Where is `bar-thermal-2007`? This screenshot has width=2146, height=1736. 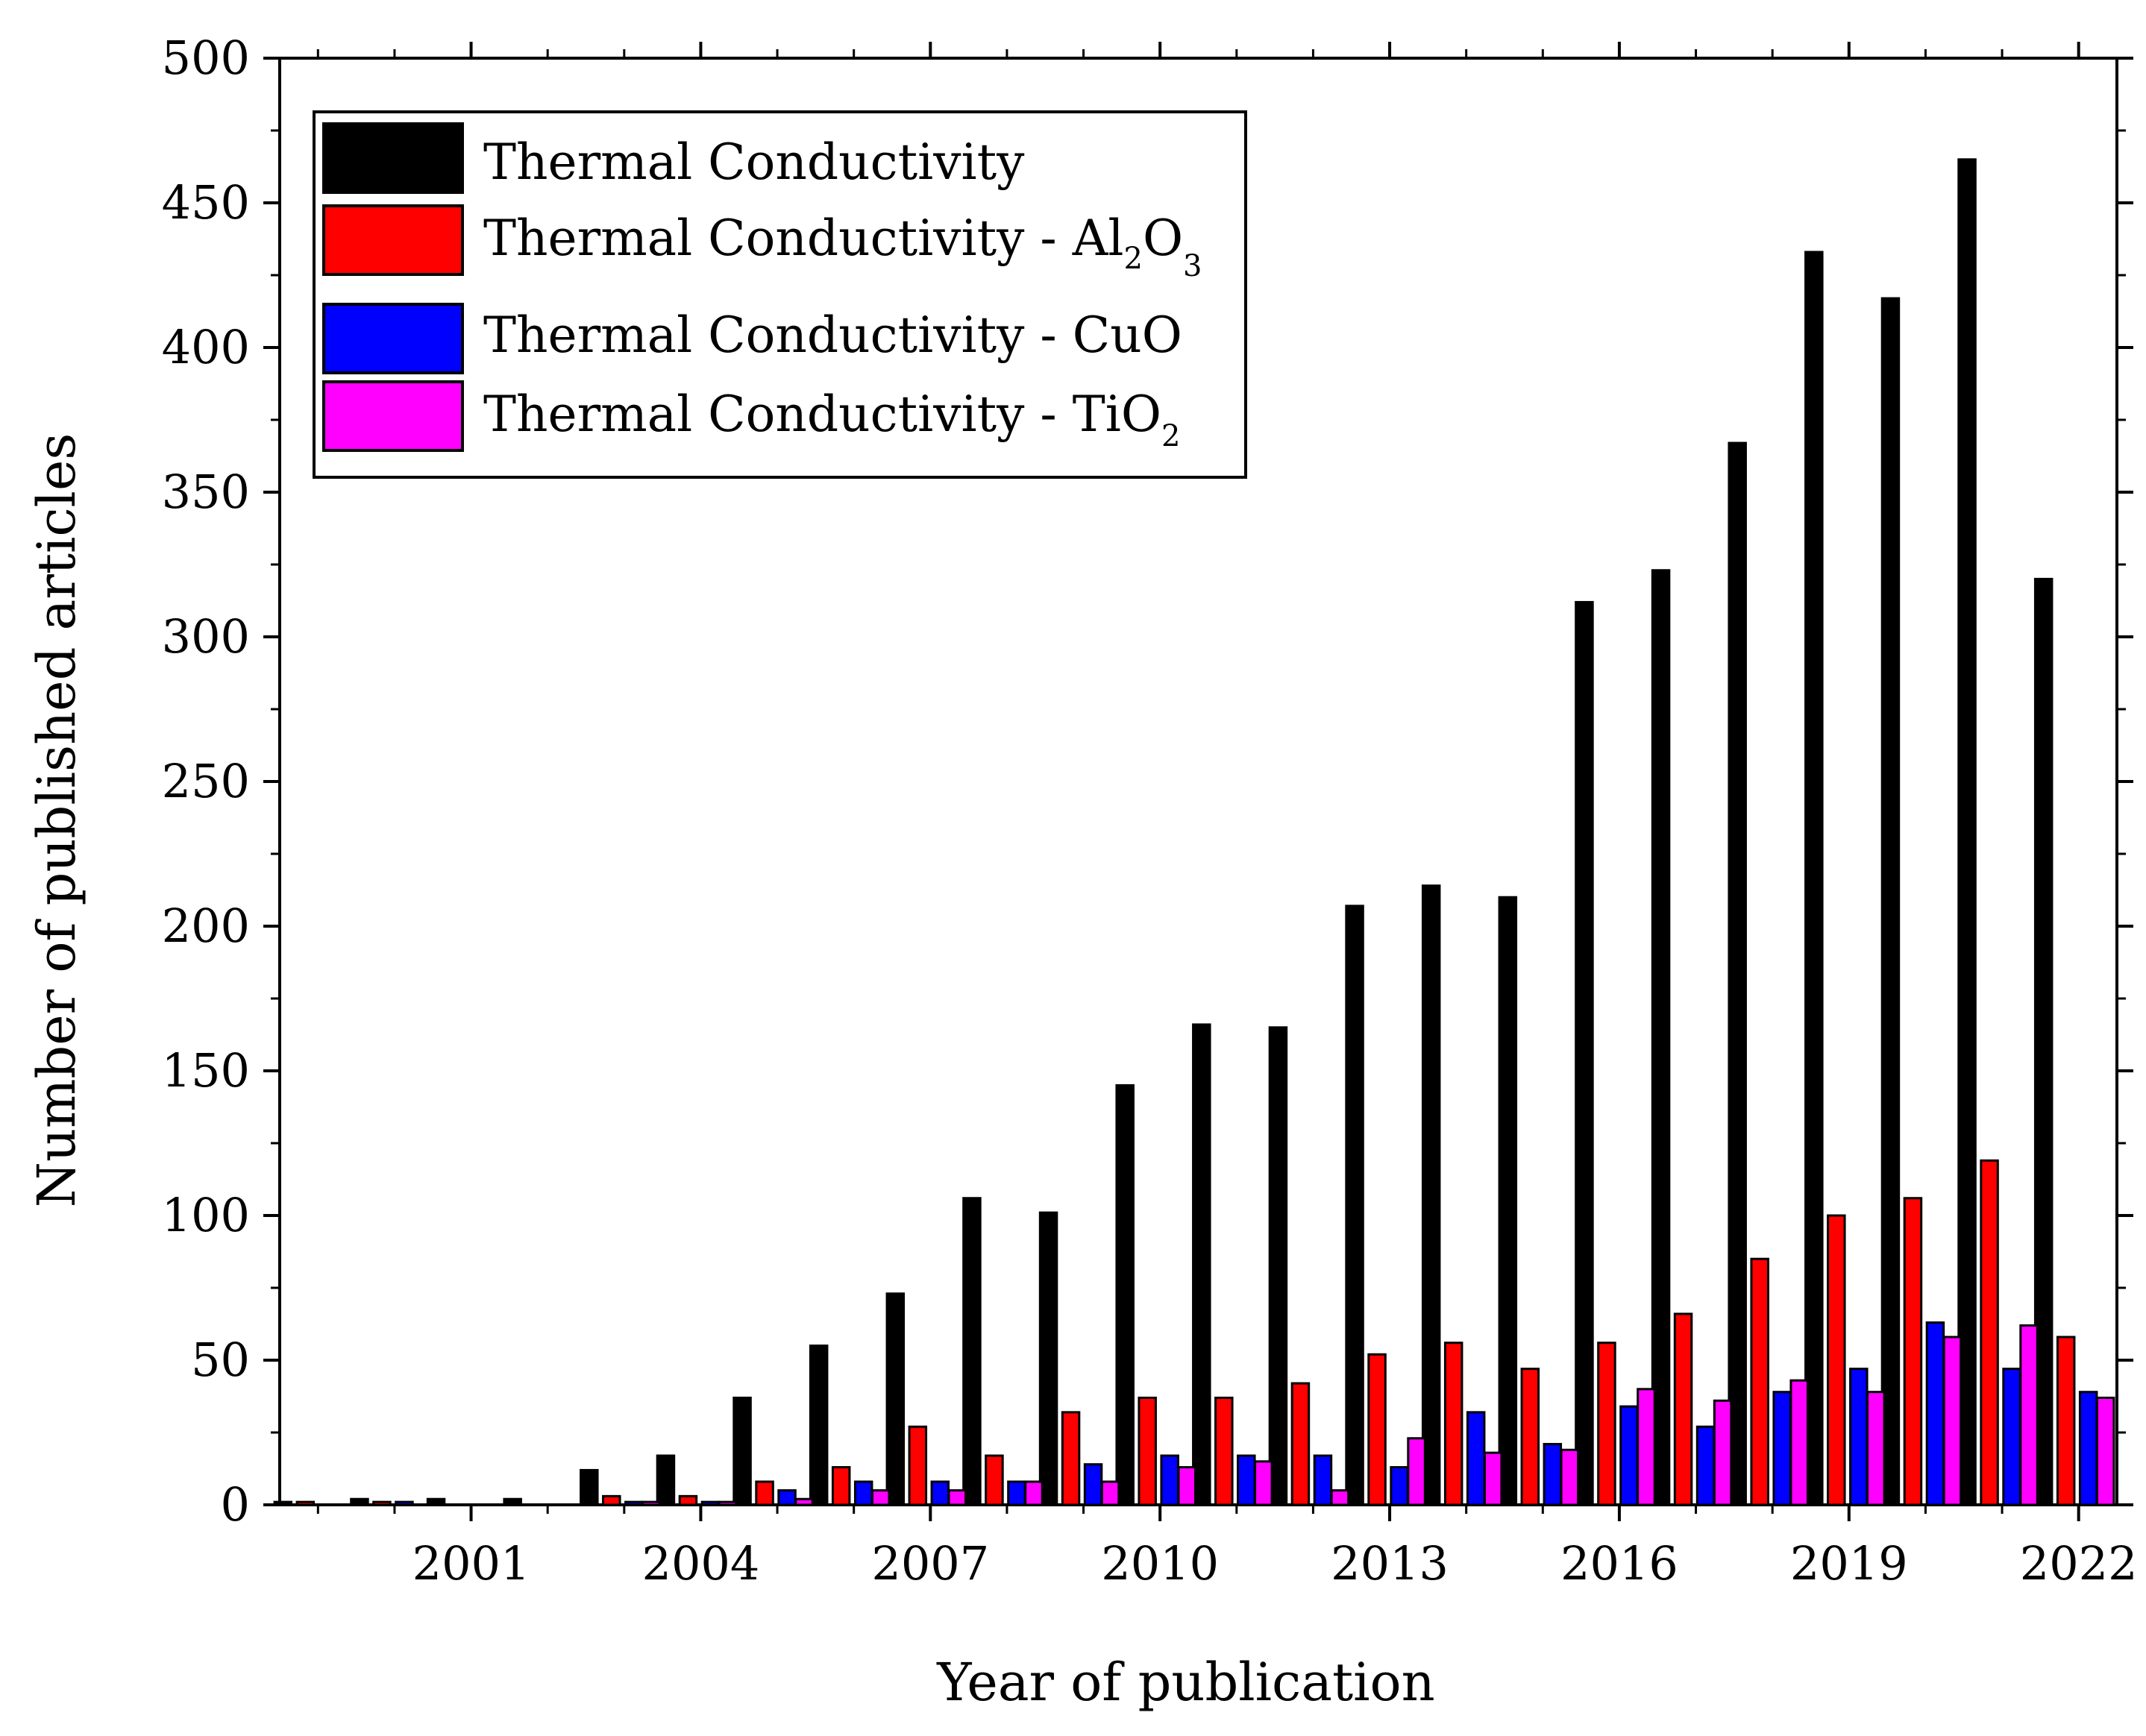
bar-thermal-2007 is located at coordinates (895, 1399).